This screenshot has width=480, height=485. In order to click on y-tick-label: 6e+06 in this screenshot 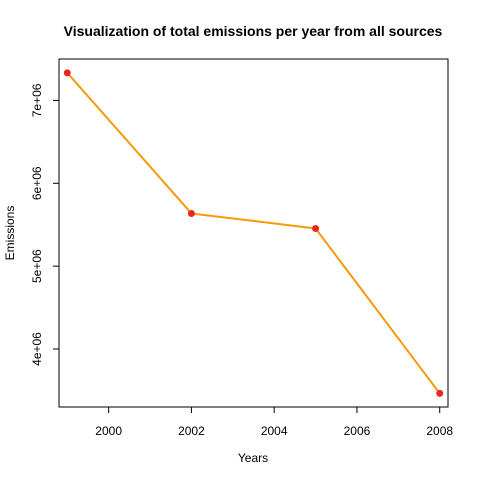, I will do `click(37, 183)`.